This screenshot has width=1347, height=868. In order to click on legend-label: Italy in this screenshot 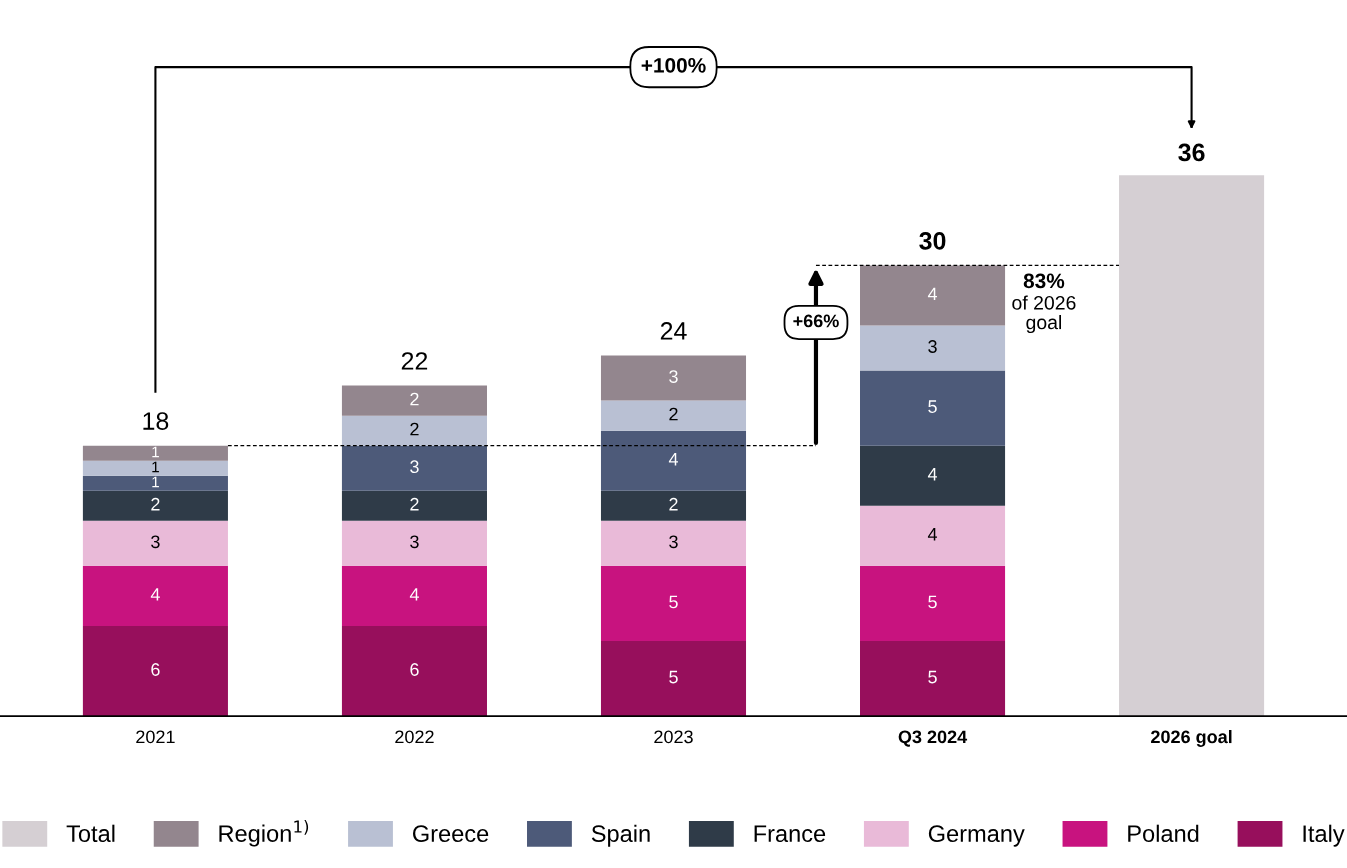, I will do `click(1324, 835)`.